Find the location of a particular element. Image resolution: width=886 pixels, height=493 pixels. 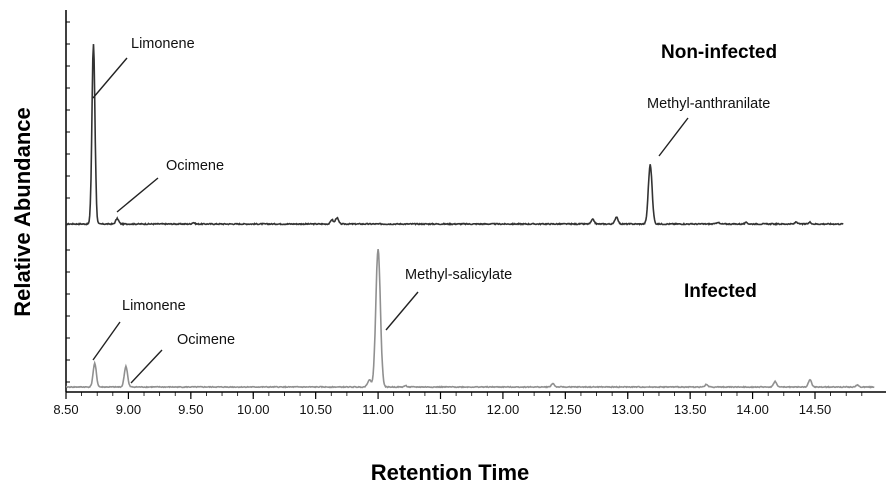

x-tick-label: 14.50 is located at coordinates (815, 409).